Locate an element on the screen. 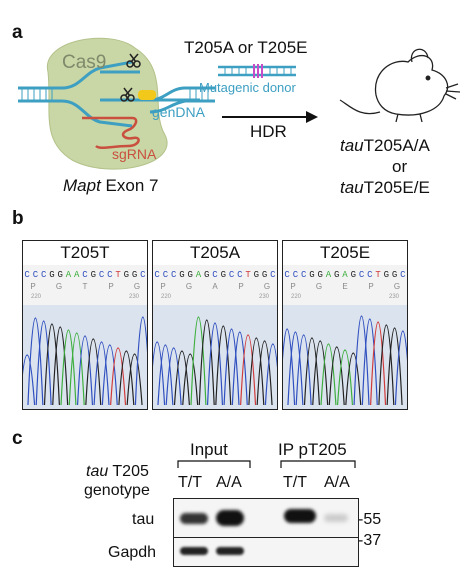 Image resolution: width=476 pixels, height=588 pixels. chromatogram-t205e: C C C G G A G A G C C T G G C P G E P G 220 230 T205E is located at coordinates (345, 325).